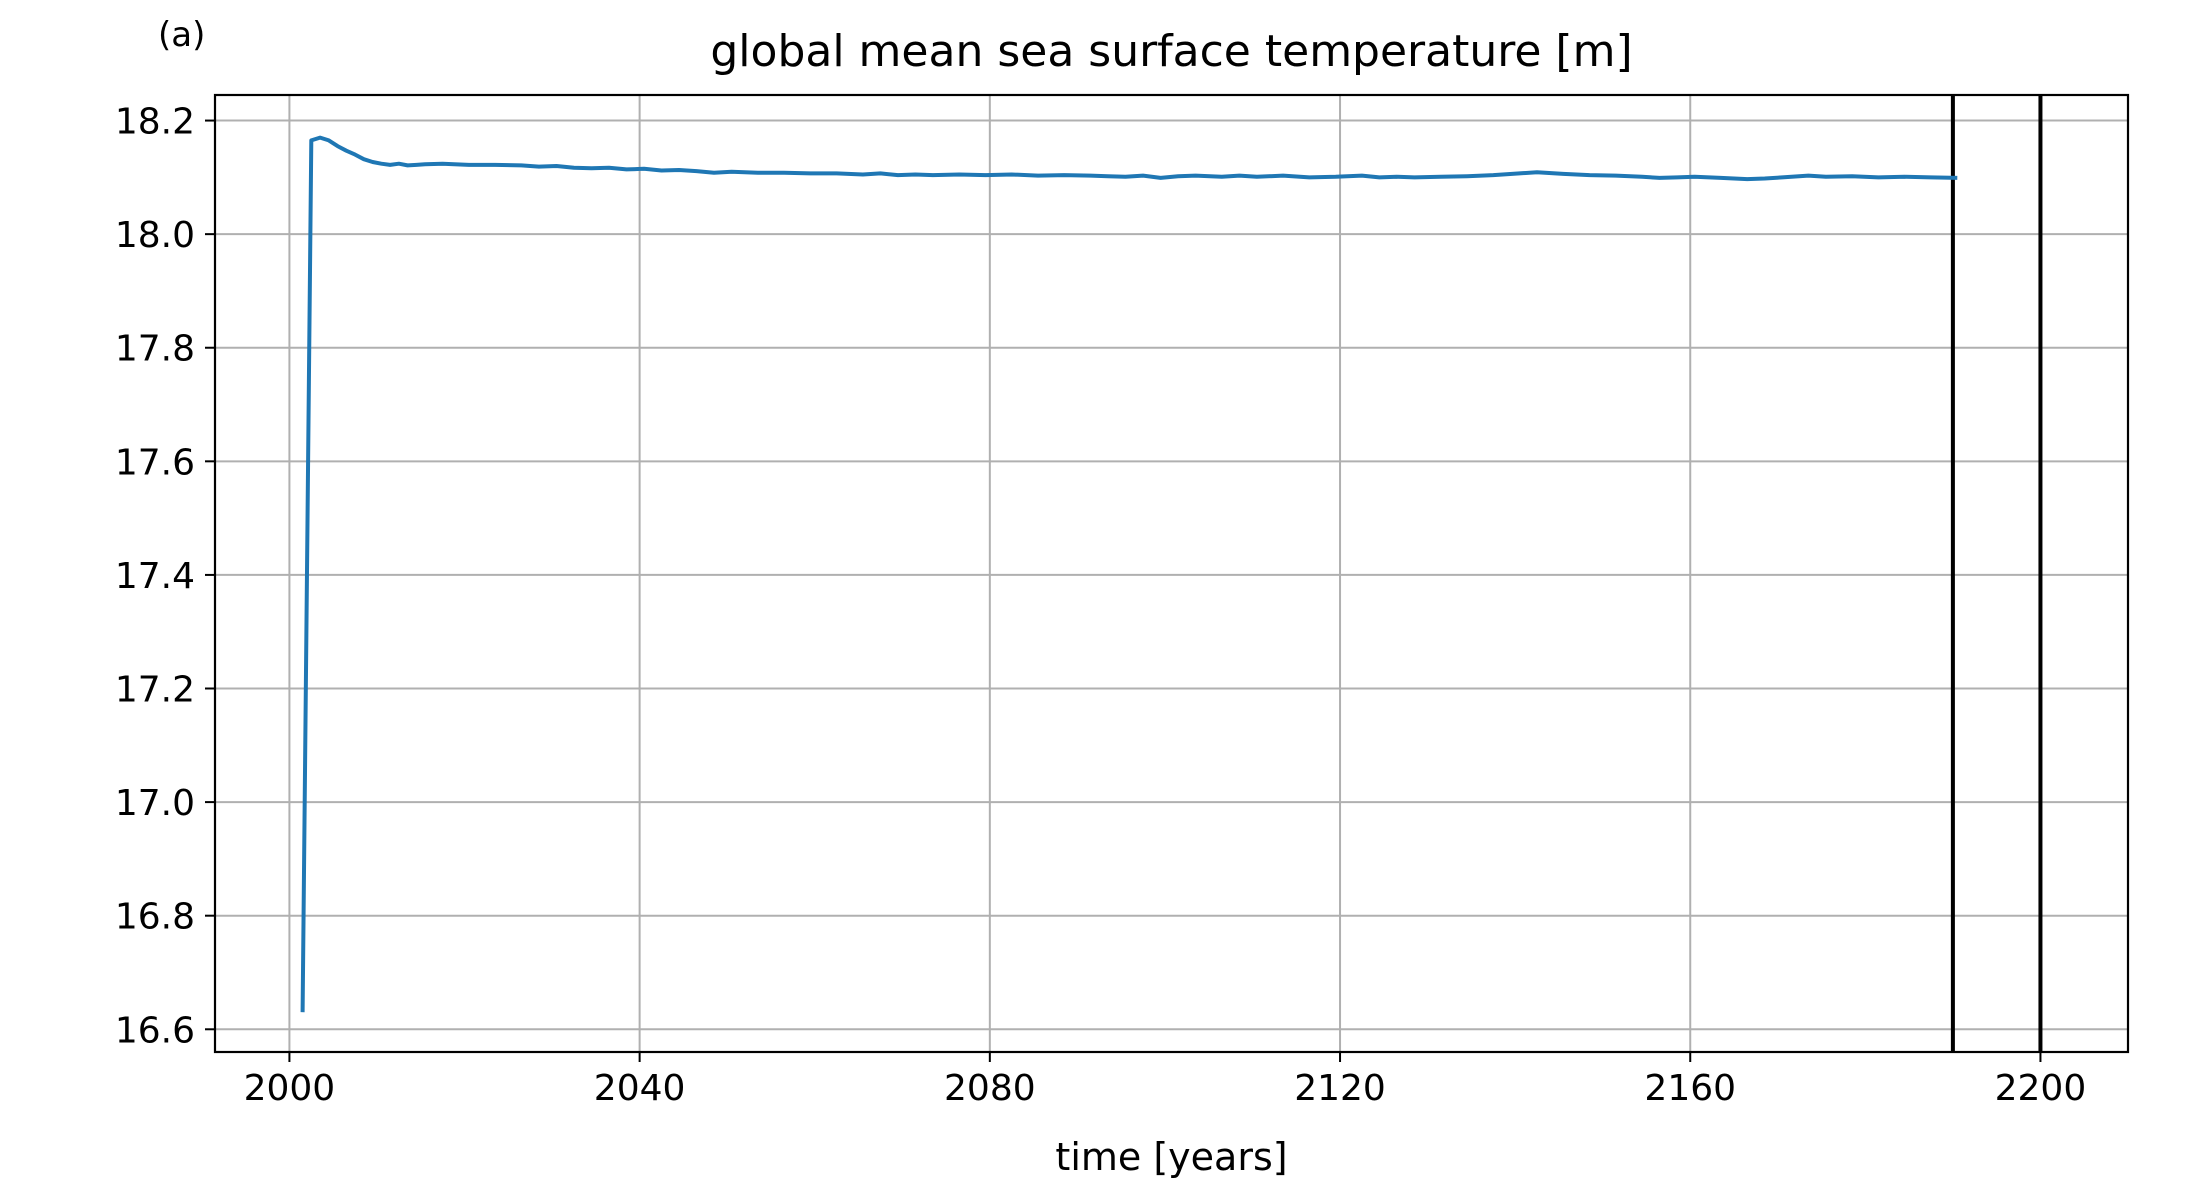 The height and width of the screenshot is (1185, 2196). Describe the element at coordinates (1996, 573) in the screenshot. I see `vline-layer` at that location.